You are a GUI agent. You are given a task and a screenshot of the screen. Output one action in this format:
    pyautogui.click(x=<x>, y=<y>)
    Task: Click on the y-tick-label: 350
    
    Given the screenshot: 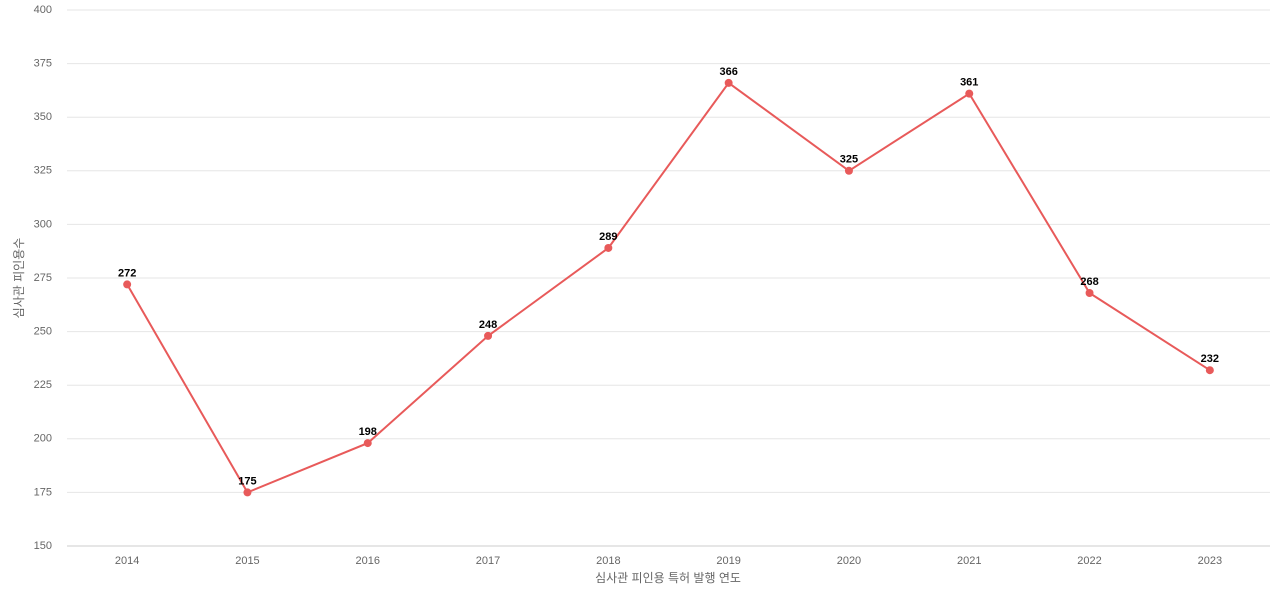 What is the action you would take?
    pyautogui.click(x=43, y=117)
    